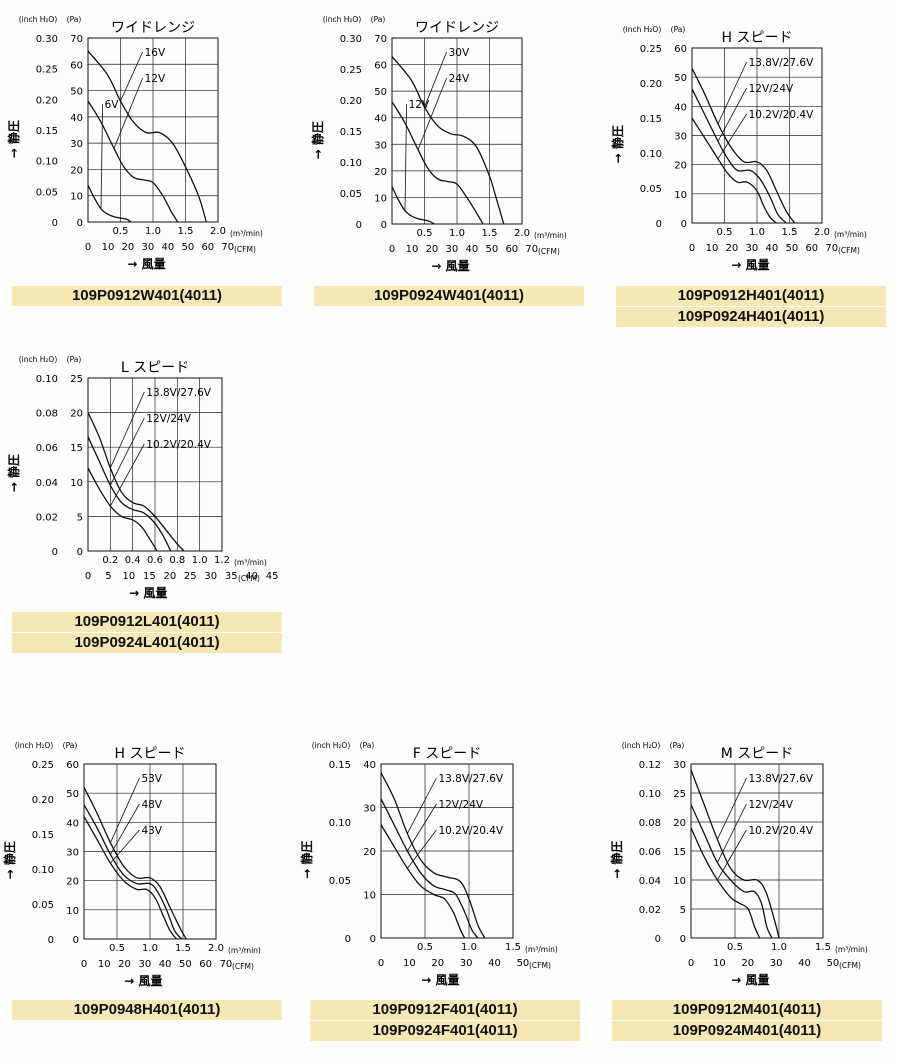  I want to click on y-tick-label-pa: 10, so click(680, 195).